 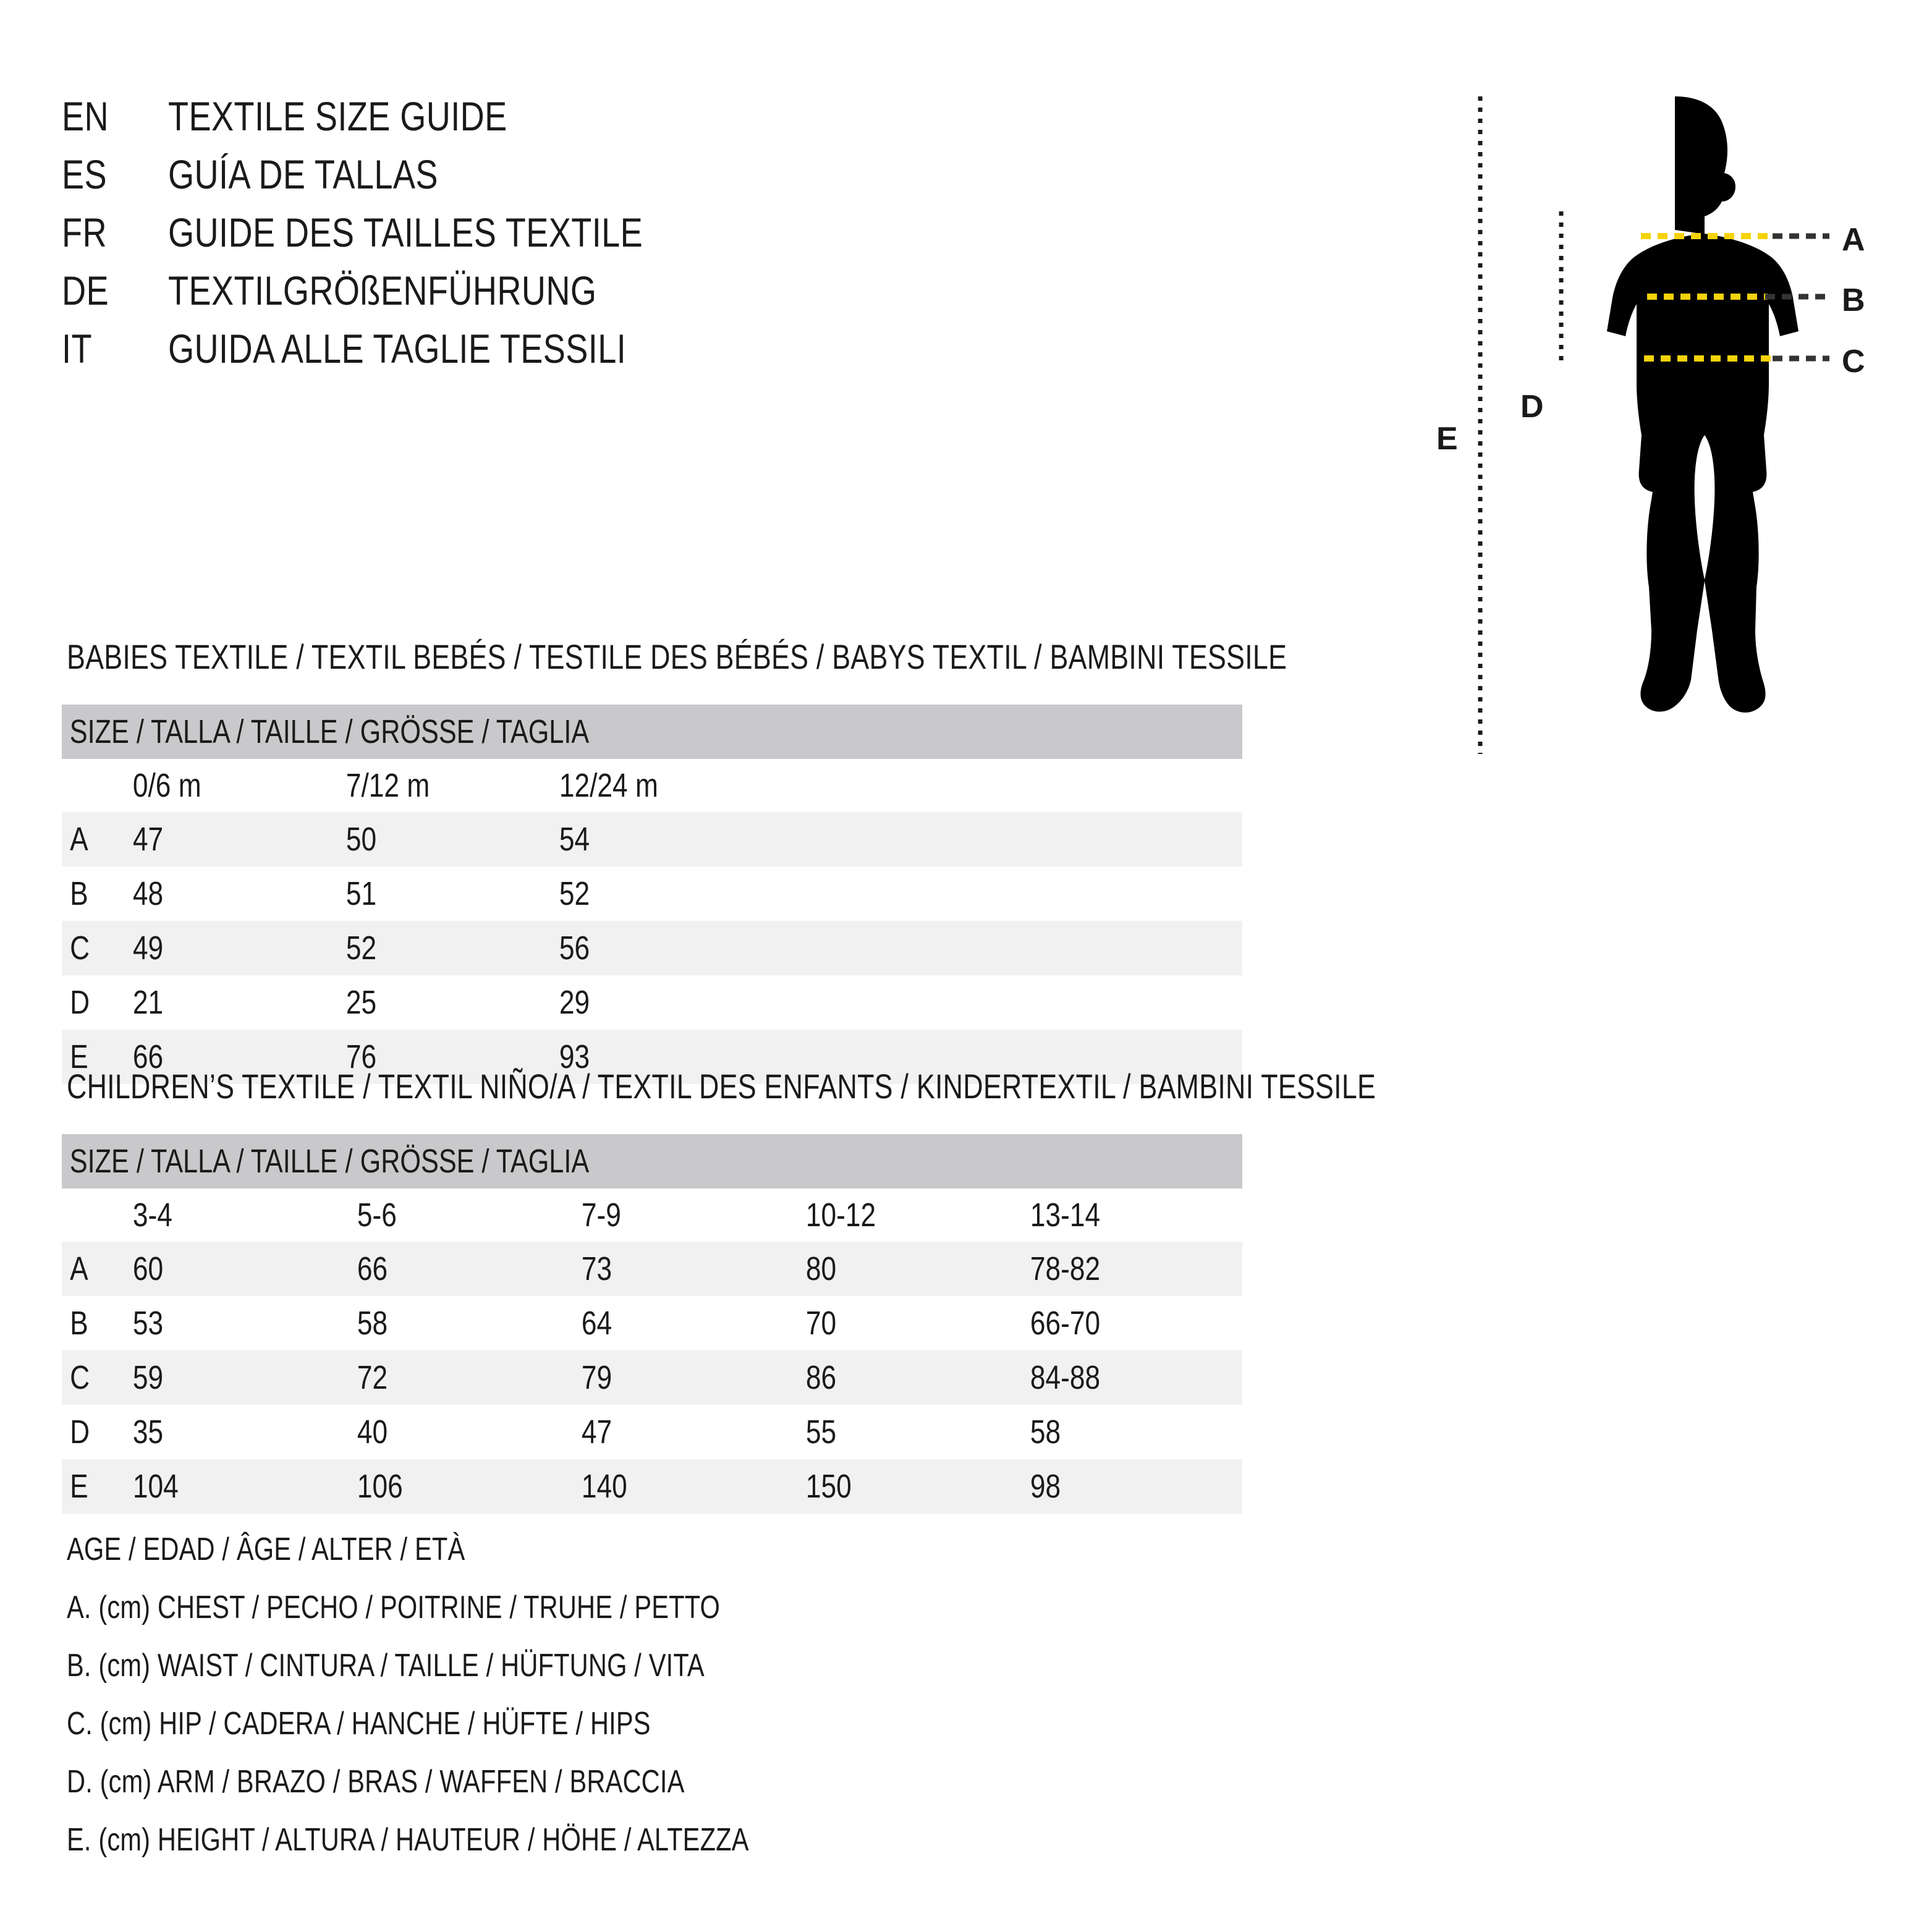 What do you see at coordinates (596, 1377) in the screenshot?
I see `children-cell-c-2: 79` at bounding box center [596, 1377].